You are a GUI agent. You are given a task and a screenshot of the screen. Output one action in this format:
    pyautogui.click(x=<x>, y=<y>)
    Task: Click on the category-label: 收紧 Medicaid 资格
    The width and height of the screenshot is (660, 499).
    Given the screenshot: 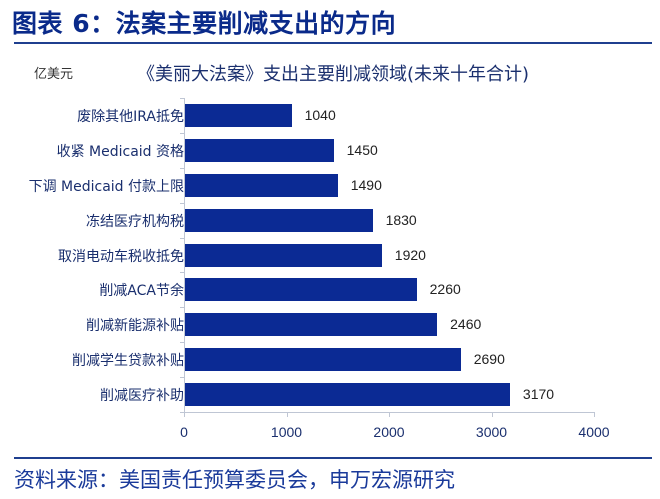 What is the action you would take?
    pyautogui.click(x=120, y=151)
    